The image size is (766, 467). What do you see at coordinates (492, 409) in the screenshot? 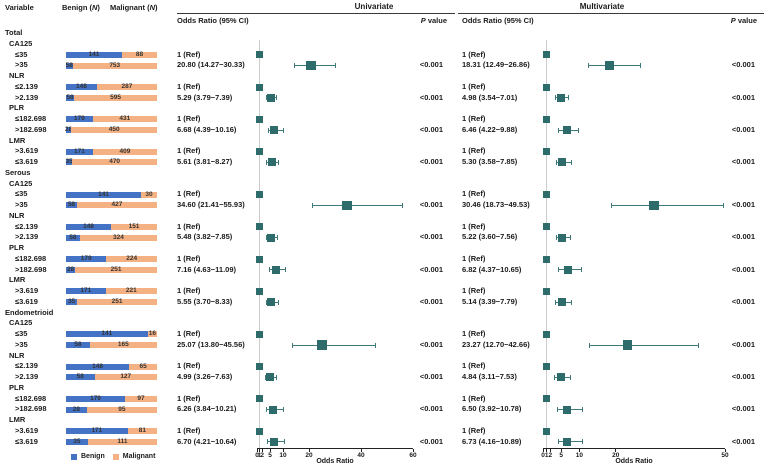
I see `multi-or-text: 6.50 (3.92−10.78)` at bounding box center [492, 409].